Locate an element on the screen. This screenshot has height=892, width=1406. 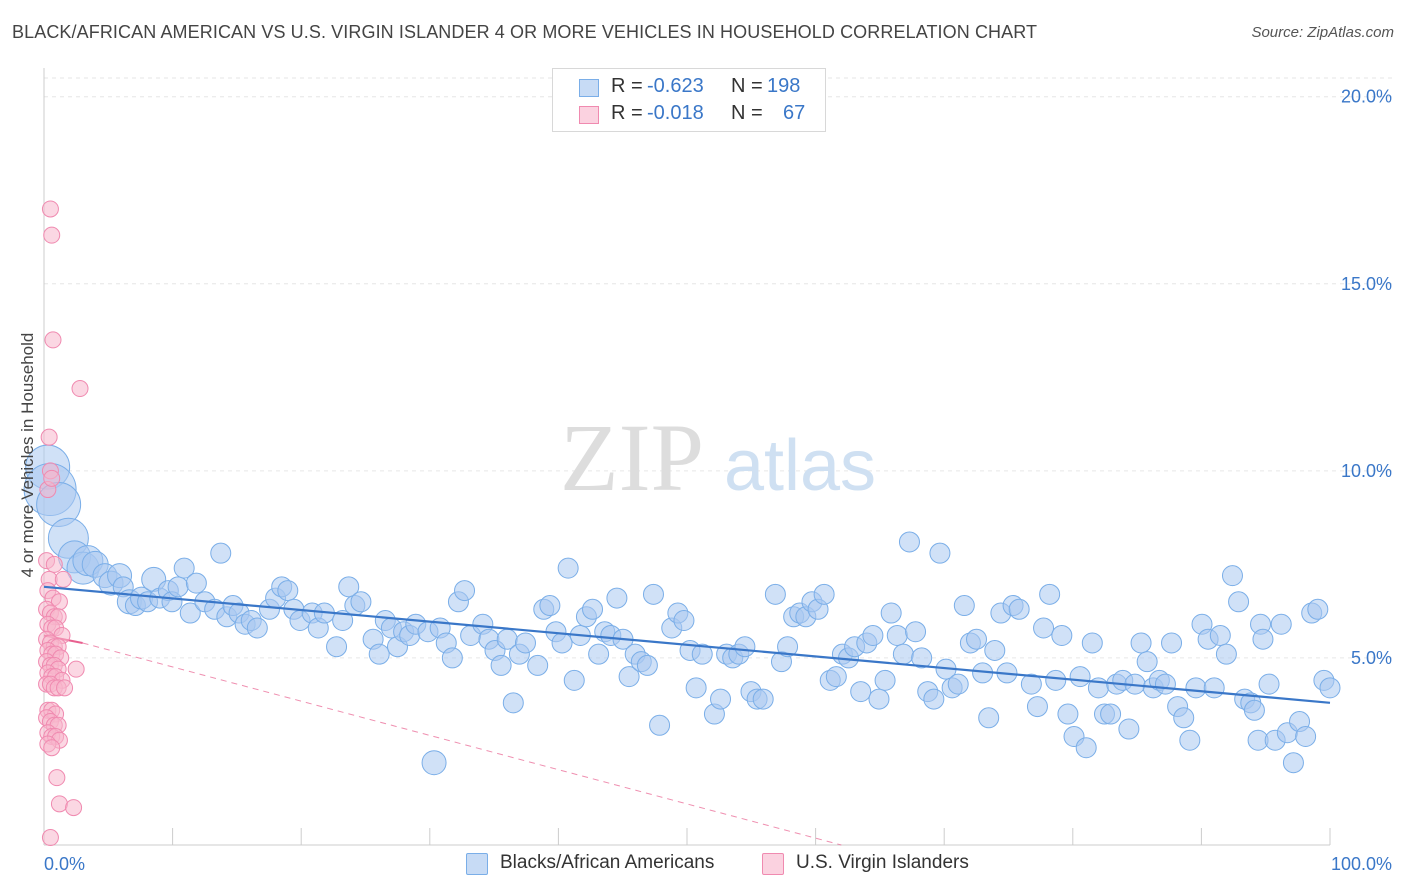
legend-label: Blacks/African Americans is located at coordinates (607, 862).